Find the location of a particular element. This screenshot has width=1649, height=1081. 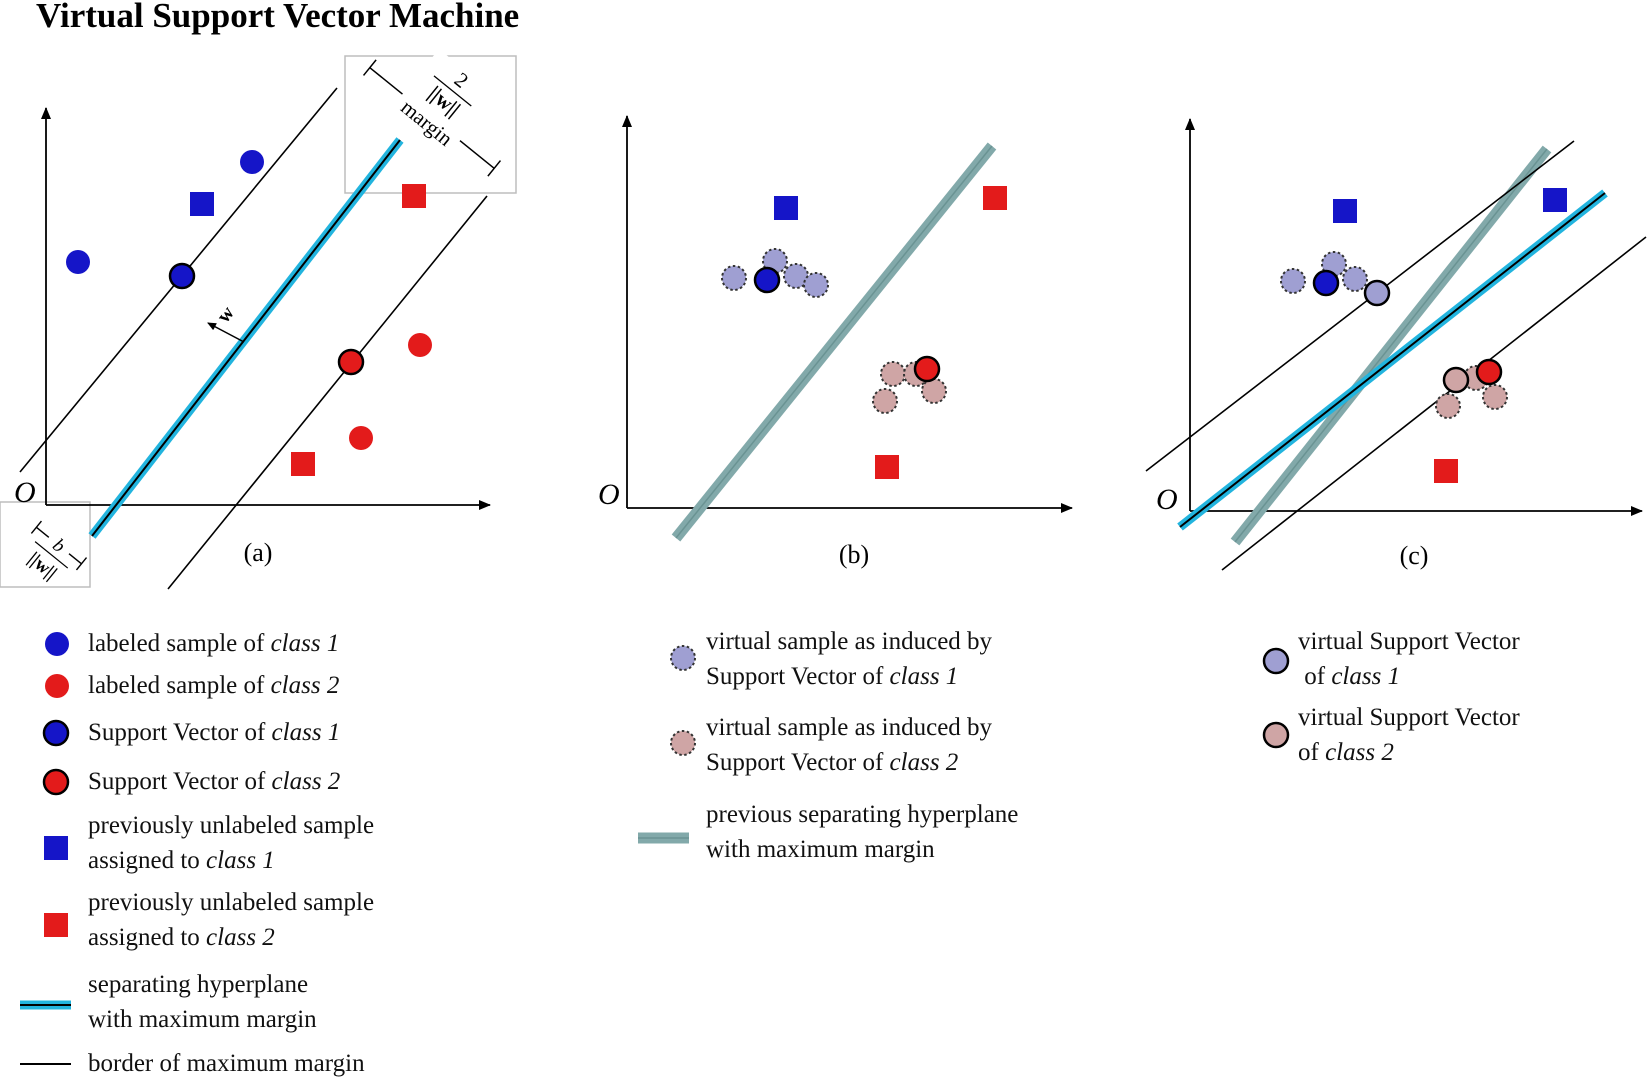

legend-virtual-class2-line2: Support Vector of class 2 is located at coordinates (849, 762).